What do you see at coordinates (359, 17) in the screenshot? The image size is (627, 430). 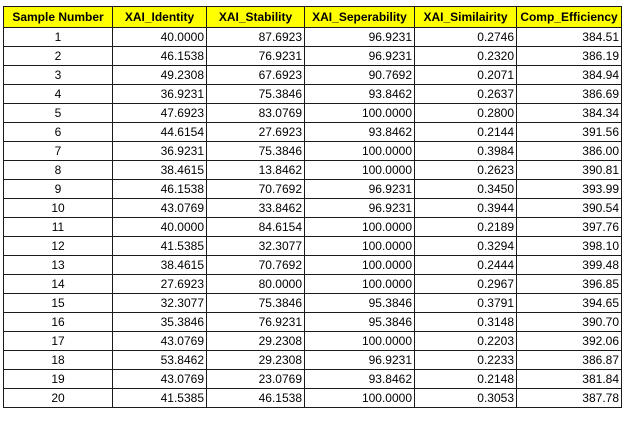 I see `column-header-xai-seperability: XAI_Seperability` at bounding box center [359, 17].